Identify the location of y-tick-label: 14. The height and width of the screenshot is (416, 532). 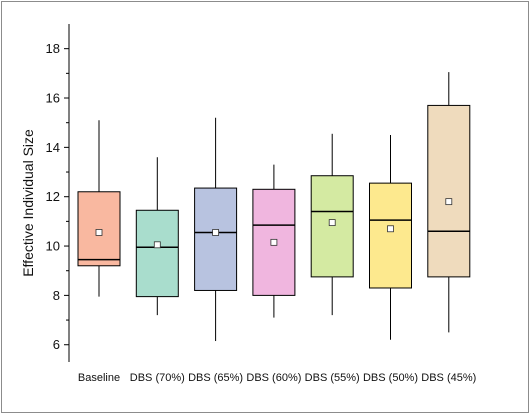
(53, 147).